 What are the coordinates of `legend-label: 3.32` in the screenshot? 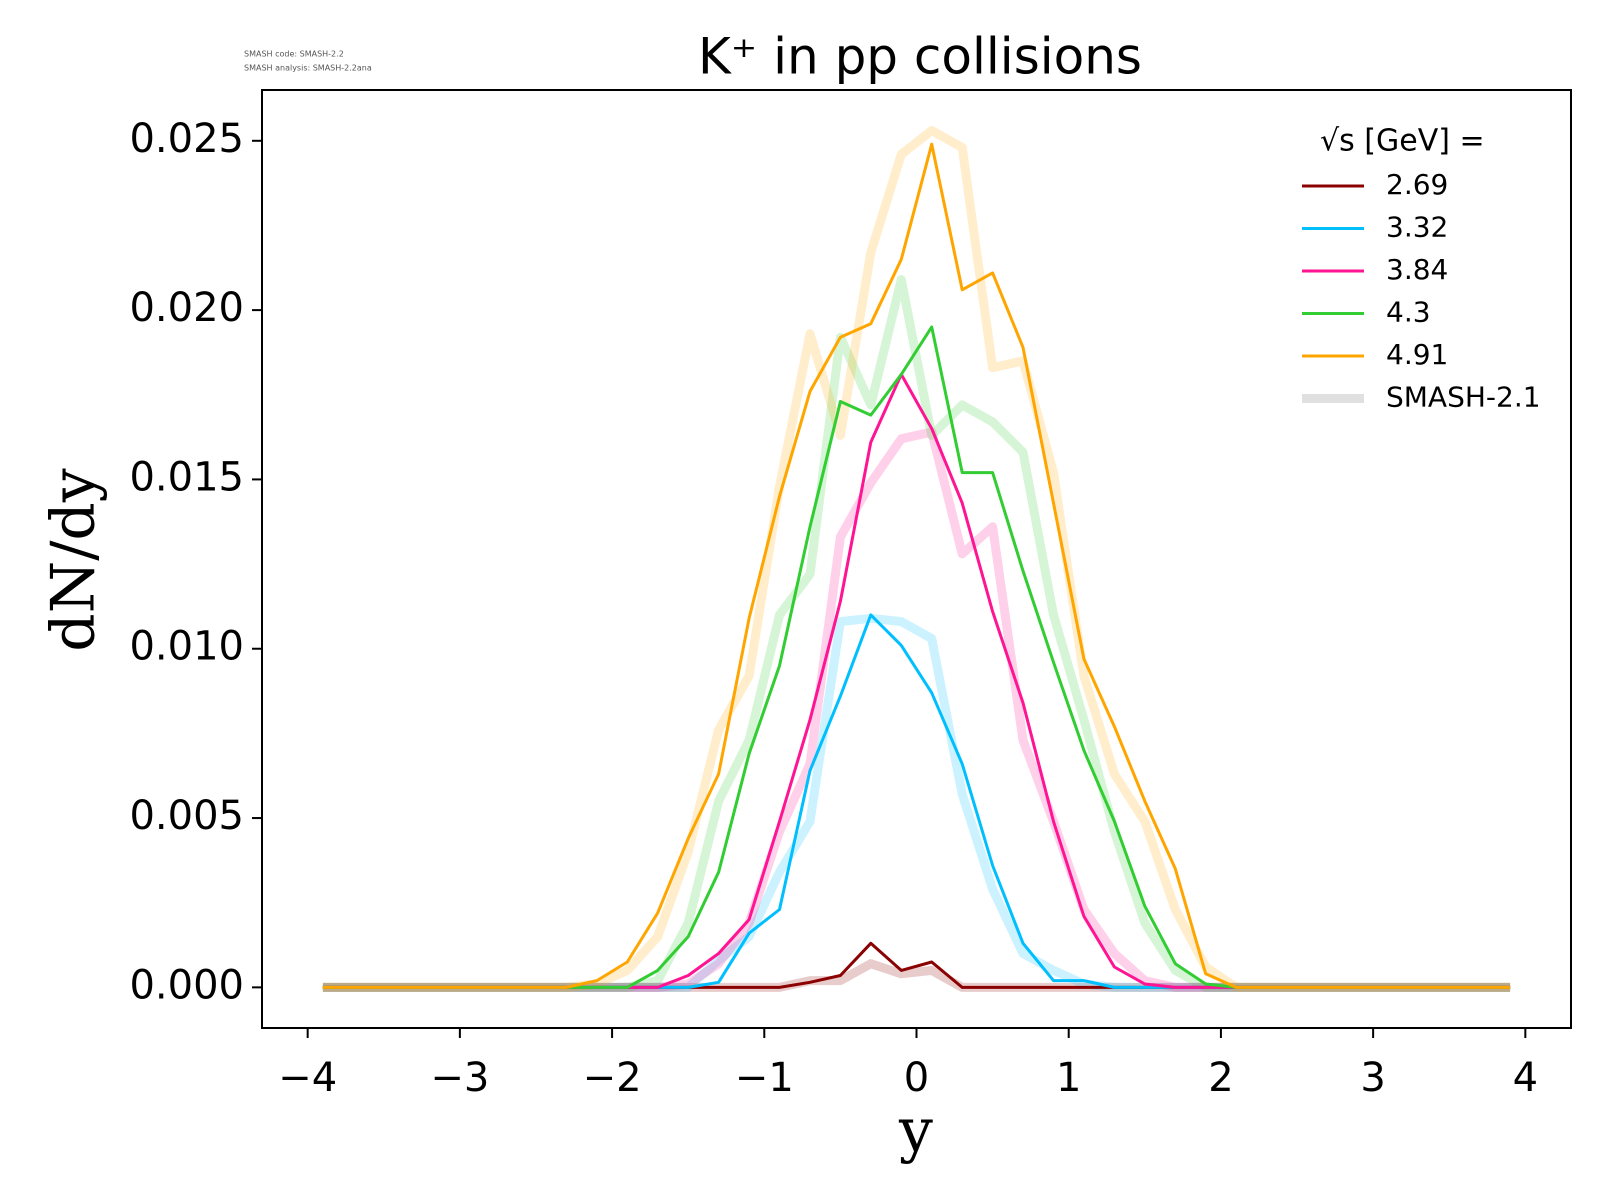 It's located at (1417, 227).